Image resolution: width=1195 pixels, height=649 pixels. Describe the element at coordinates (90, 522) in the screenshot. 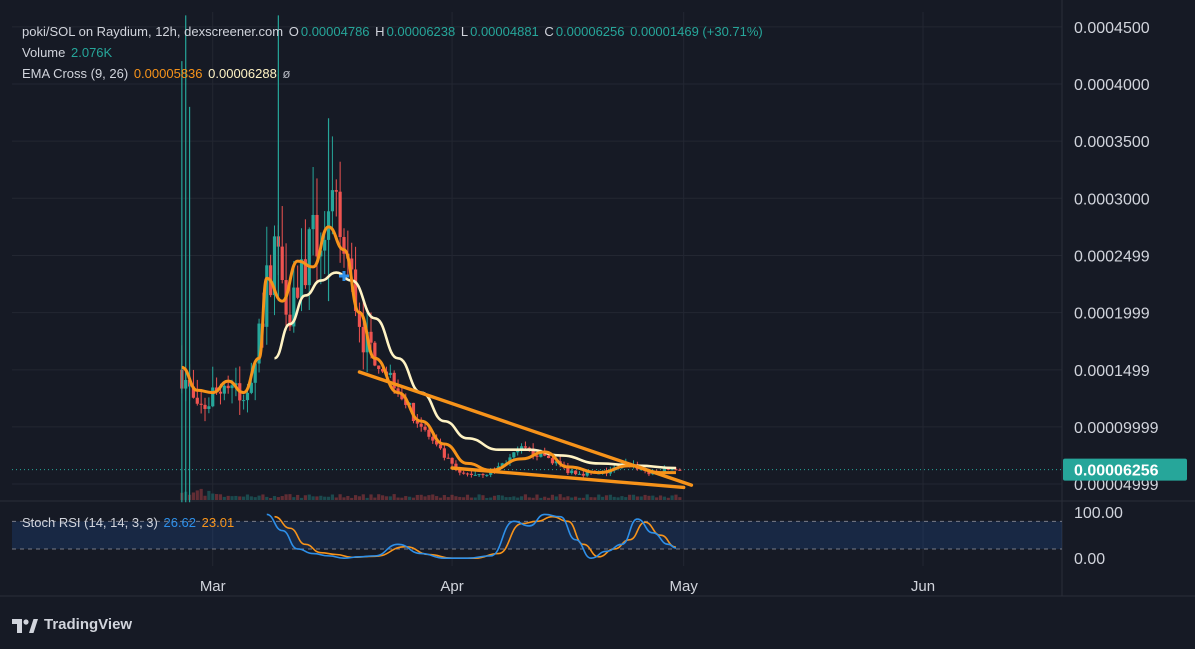

I see `rsi-label: Stoch RSI (14, 14, 3, 3)` at that location.